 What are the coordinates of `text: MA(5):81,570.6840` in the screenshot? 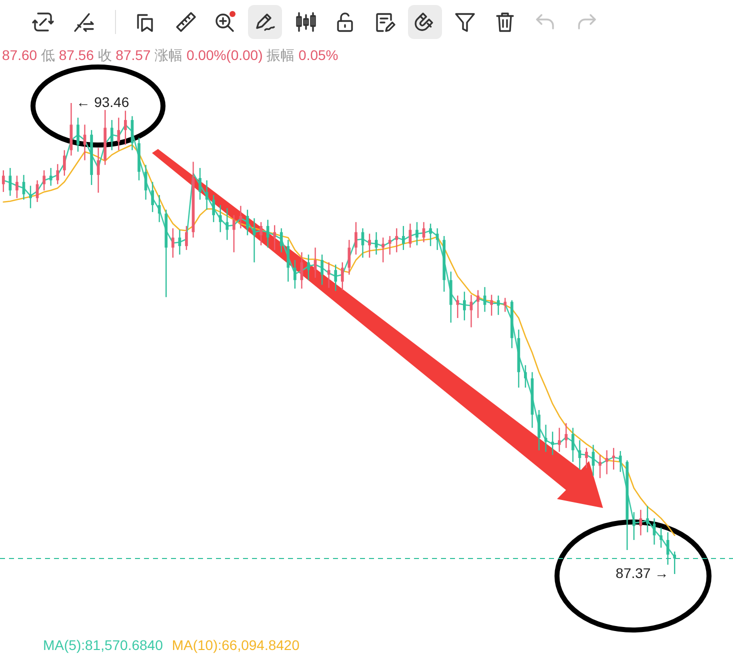 It's located at (103, 645).